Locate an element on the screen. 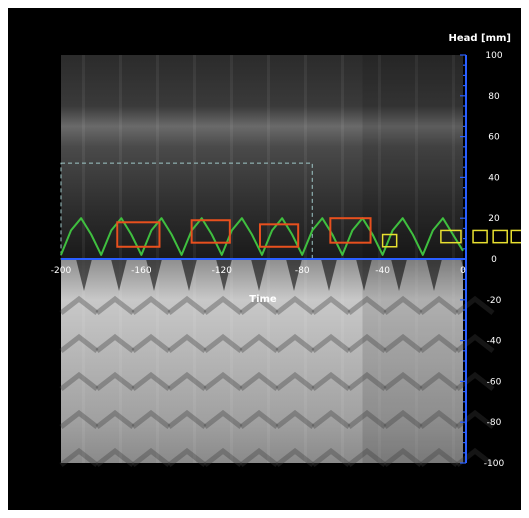 This screenshot has height=518, width=529. y-axis-tick-label: -40 is located at coordinates (494, 342).